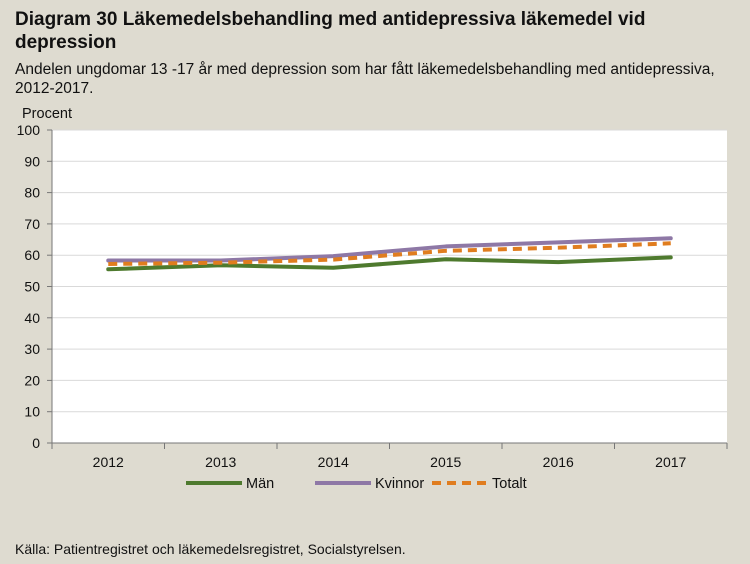 This screenshot has width=750, height=564. What do you see at coordinates (32, 287) in the screenshot?
I see `y-tick-label: 50` at bounding box center [32, 287].